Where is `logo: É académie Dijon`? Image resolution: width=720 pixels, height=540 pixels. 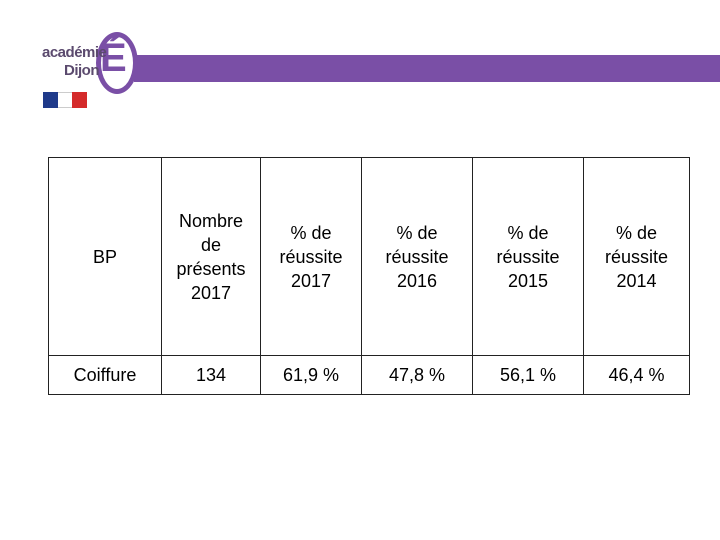
logo: É académie Dijon is located at coordinates (88, 58).